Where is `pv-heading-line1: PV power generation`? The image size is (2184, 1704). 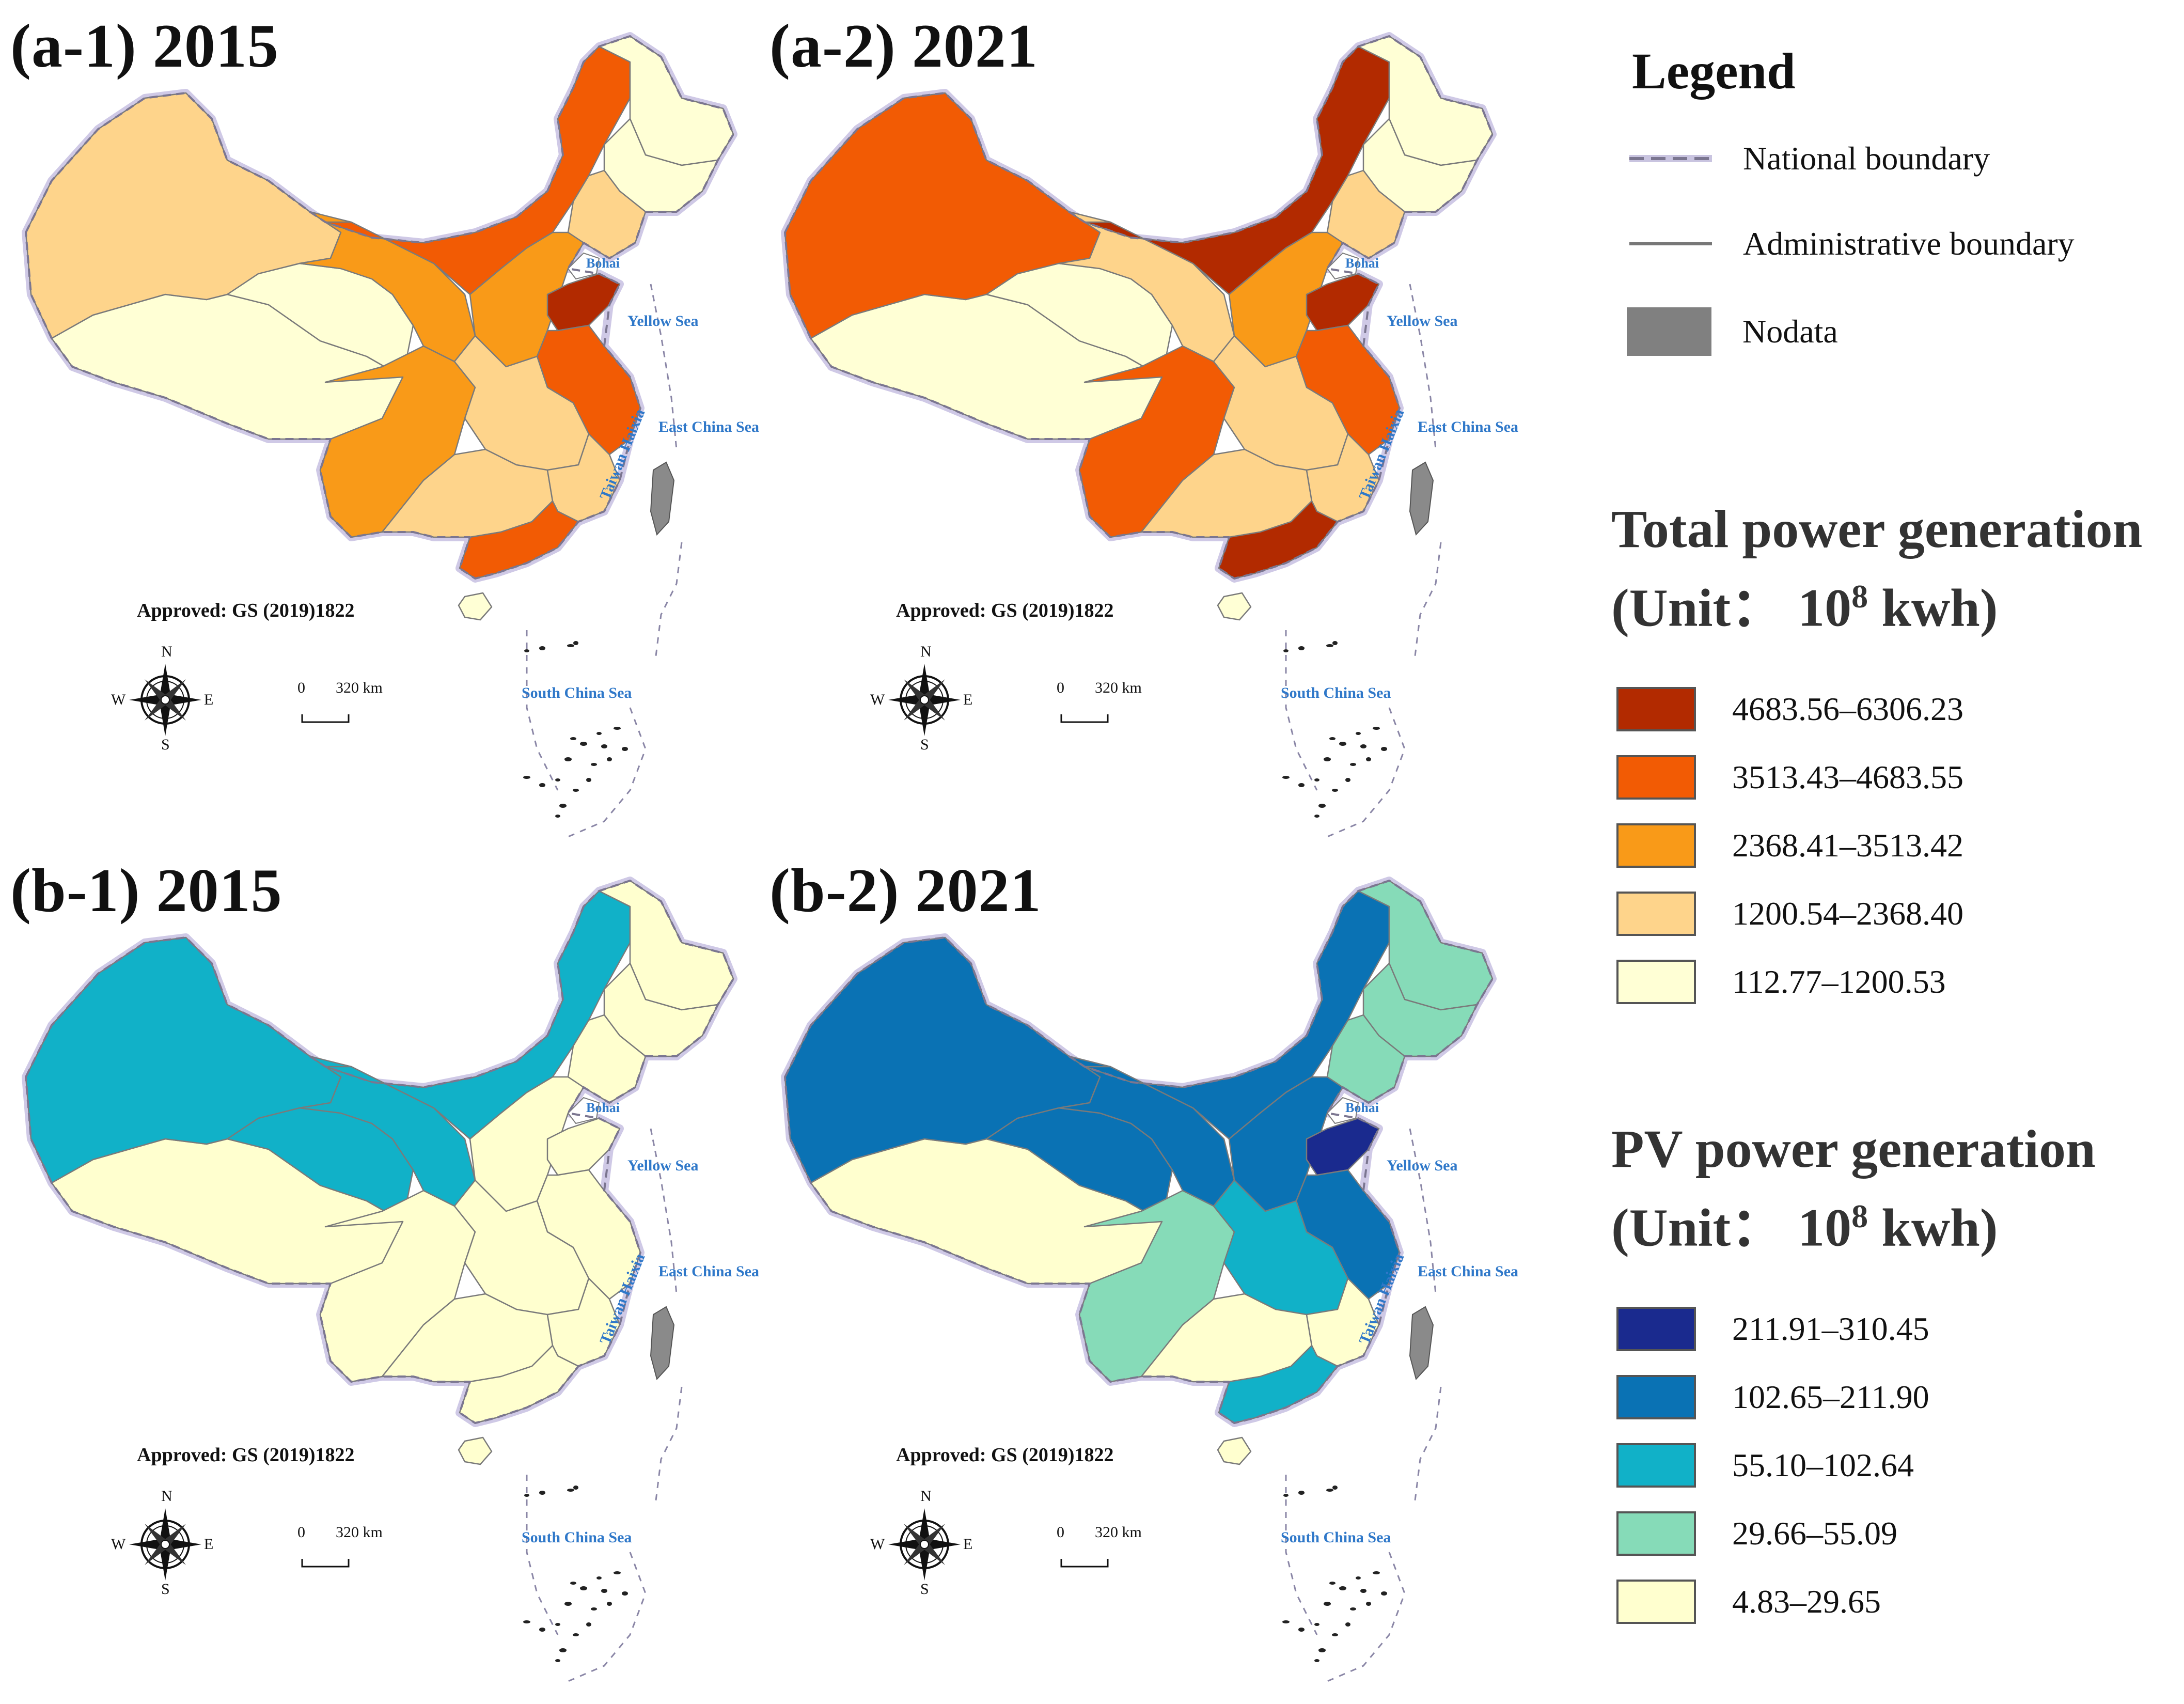
pv-heading-line1: PV power generation is located at coordinates (1853, 1149).